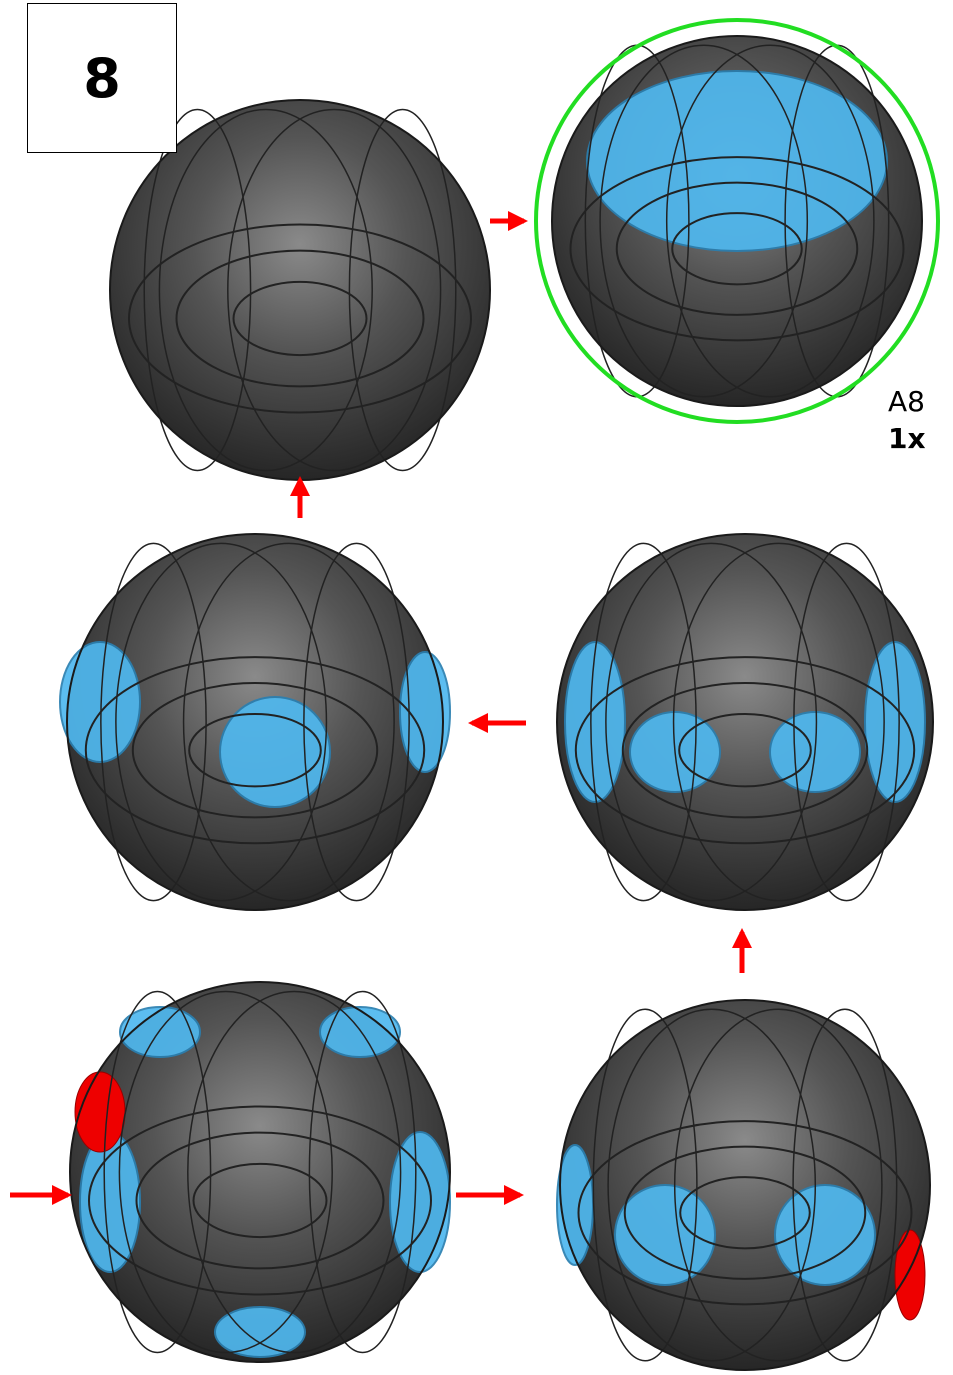  Describe the element at coordinates (907, 438) in the screenshot. I see `part-quantity: 1x` at that location.